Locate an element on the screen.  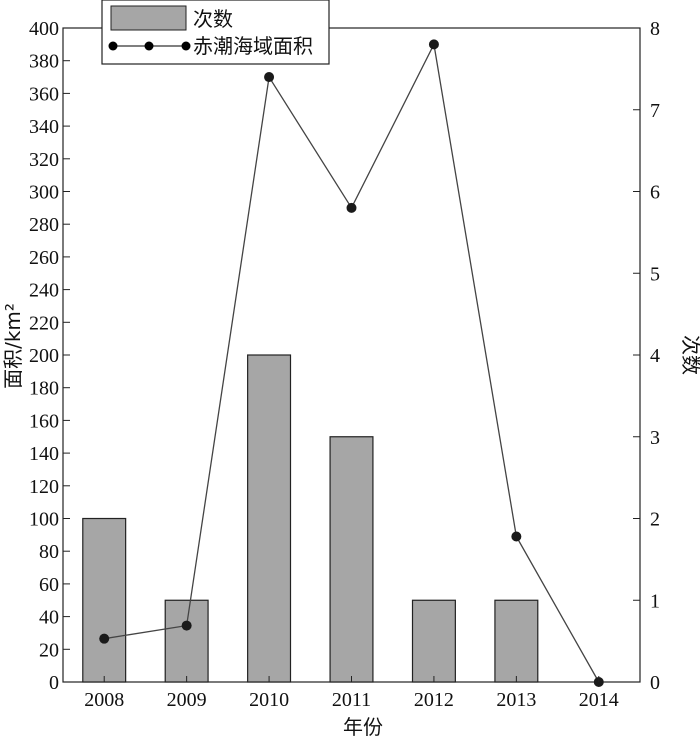
left-tick-label: 220 is located at coordinates (44, 323).